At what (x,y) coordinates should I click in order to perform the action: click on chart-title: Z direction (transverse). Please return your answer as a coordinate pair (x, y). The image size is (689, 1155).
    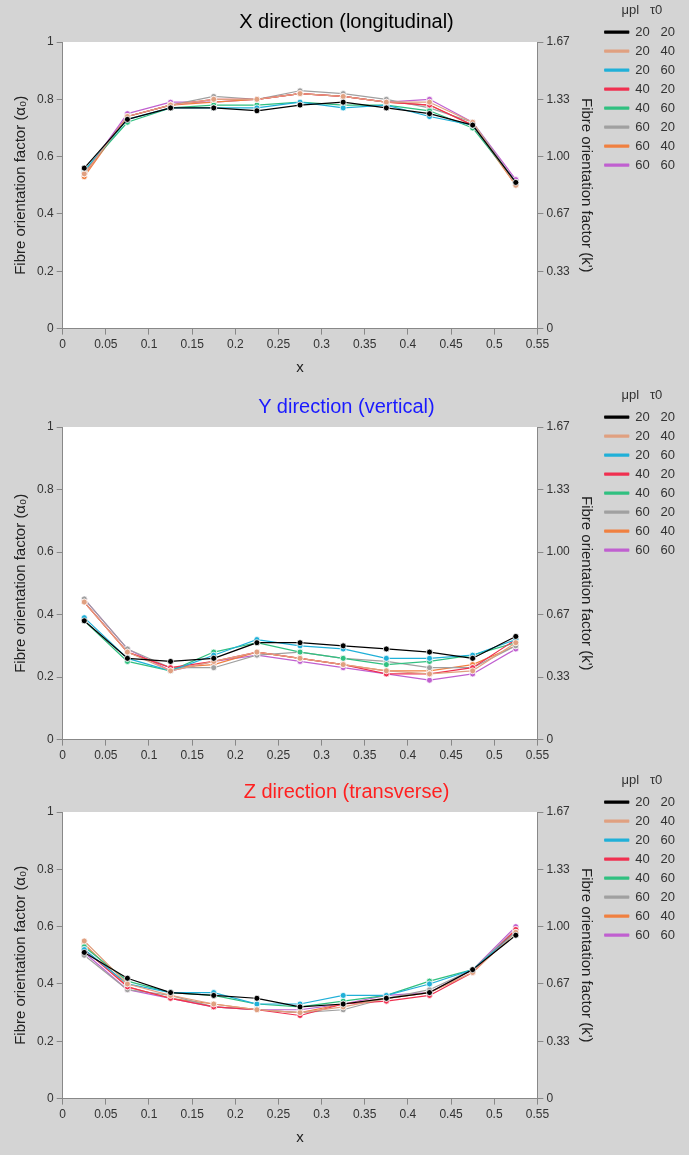
    Looking at the image, I should click on (346, 790).